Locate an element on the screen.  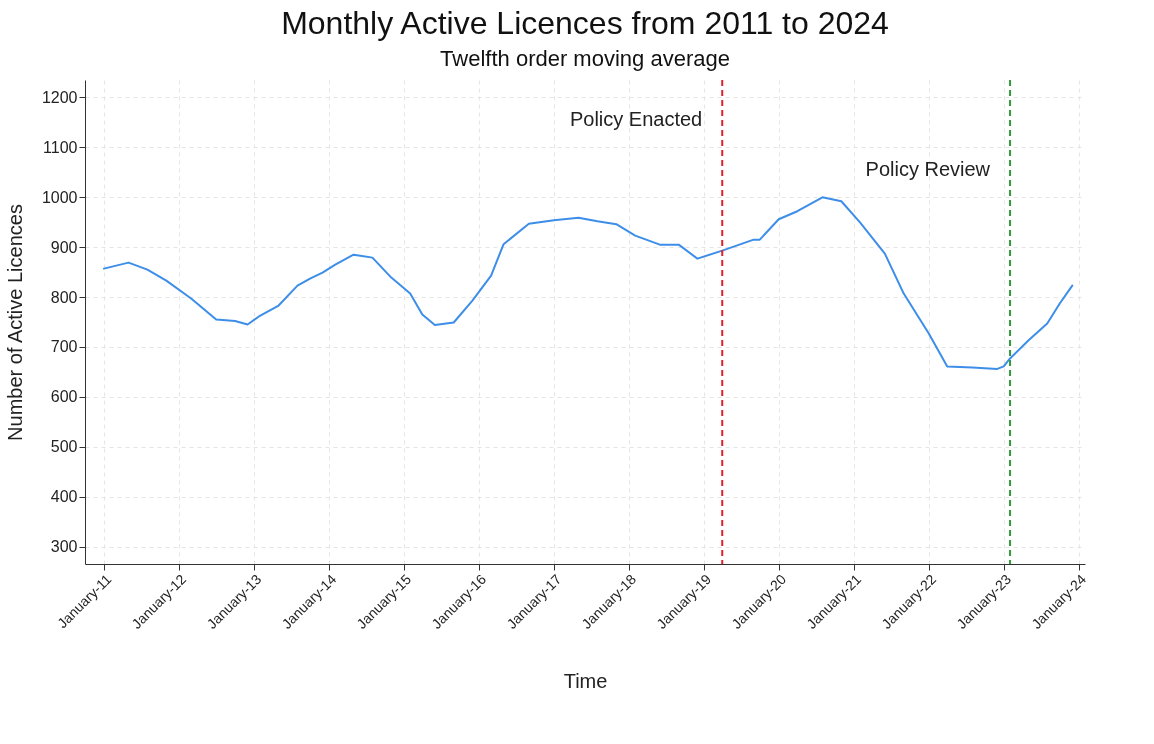
x-axis-title: Time is located at coordinates (585, 680).